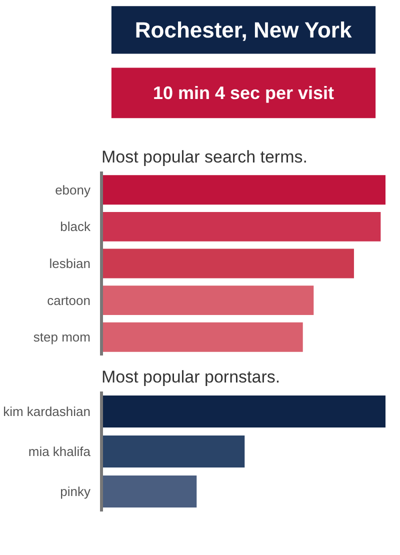 This screenshot has width=400, height=555. What do you see at coordinates (243, 92) in the screenshot?
I see `text: 10 min 4 sec per visit` at bounding box center [243, 92].